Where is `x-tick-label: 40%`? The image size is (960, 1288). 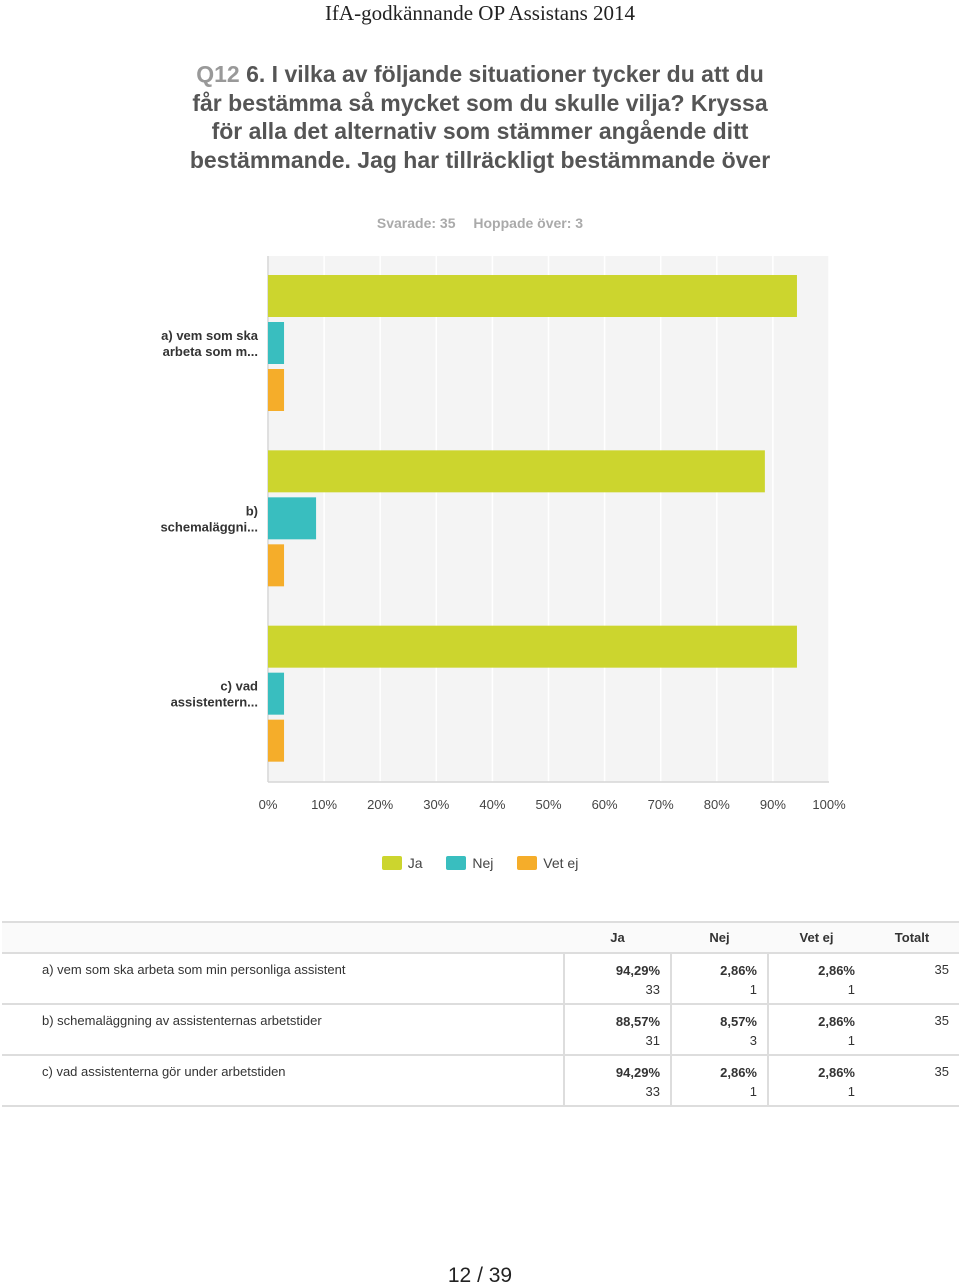 x-tick-label: 40% is located at coordinates (492, 804).